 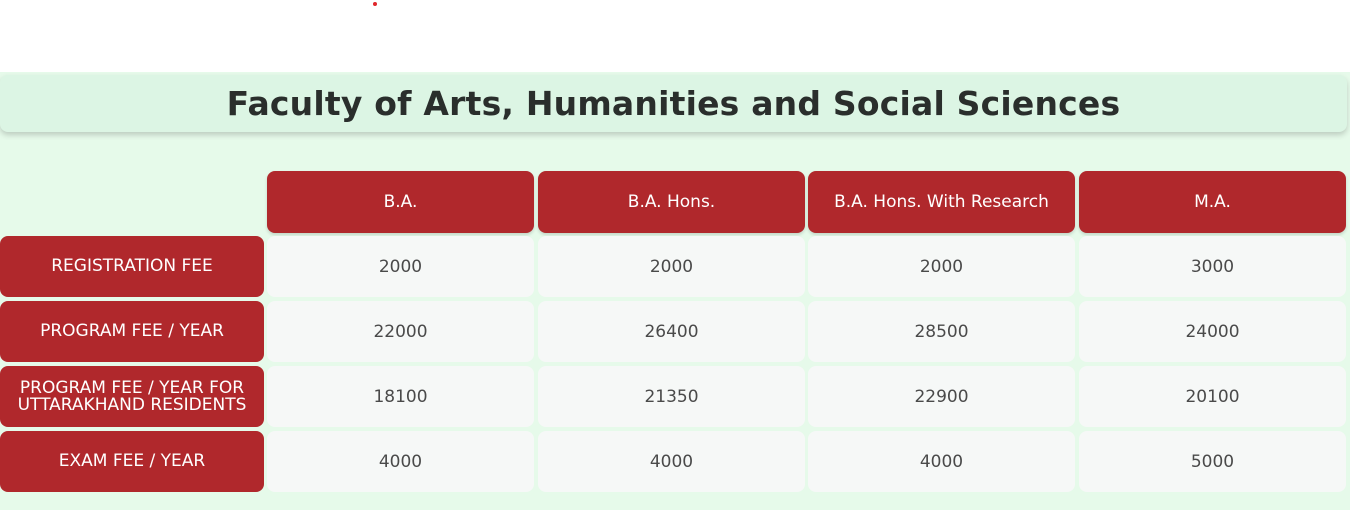 I want to click on fee-cell: 20100, so click(x=1212, y=396).